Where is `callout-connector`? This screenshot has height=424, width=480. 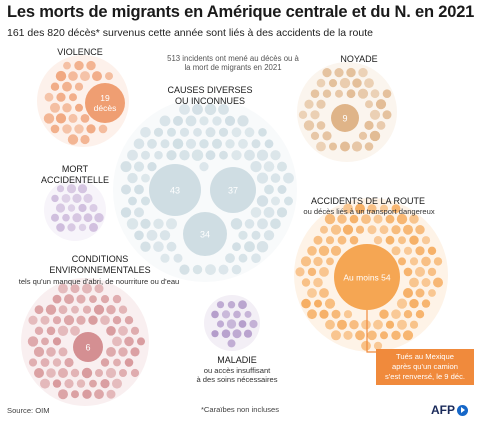
callout-connector is located at coordinates (371, 331).